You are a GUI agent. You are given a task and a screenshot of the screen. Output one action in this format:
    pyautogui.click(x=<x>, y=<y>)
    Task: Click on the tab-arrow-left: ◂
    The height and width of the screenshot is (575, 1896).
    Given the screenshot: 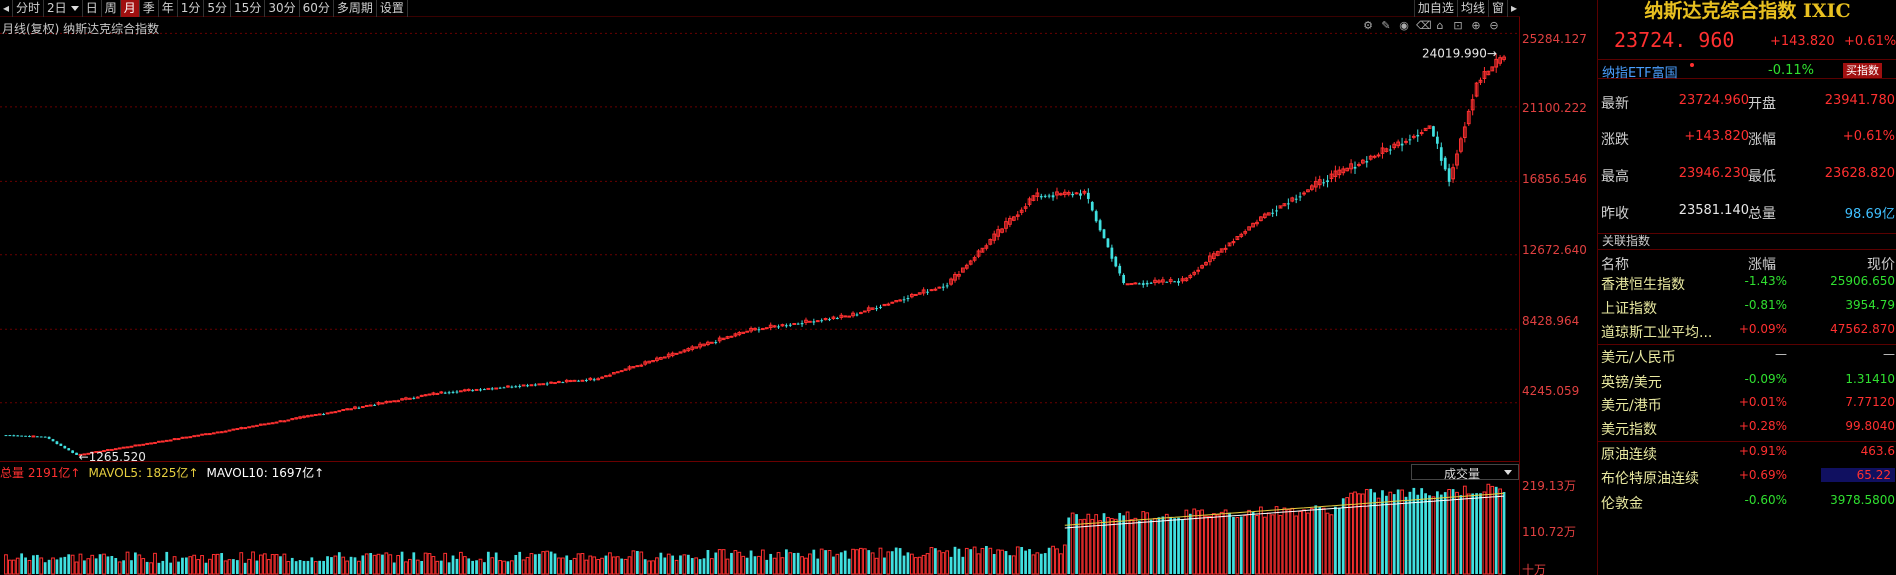 What is the action you would take?
    pyautogui.click(x=7, y=8)
    